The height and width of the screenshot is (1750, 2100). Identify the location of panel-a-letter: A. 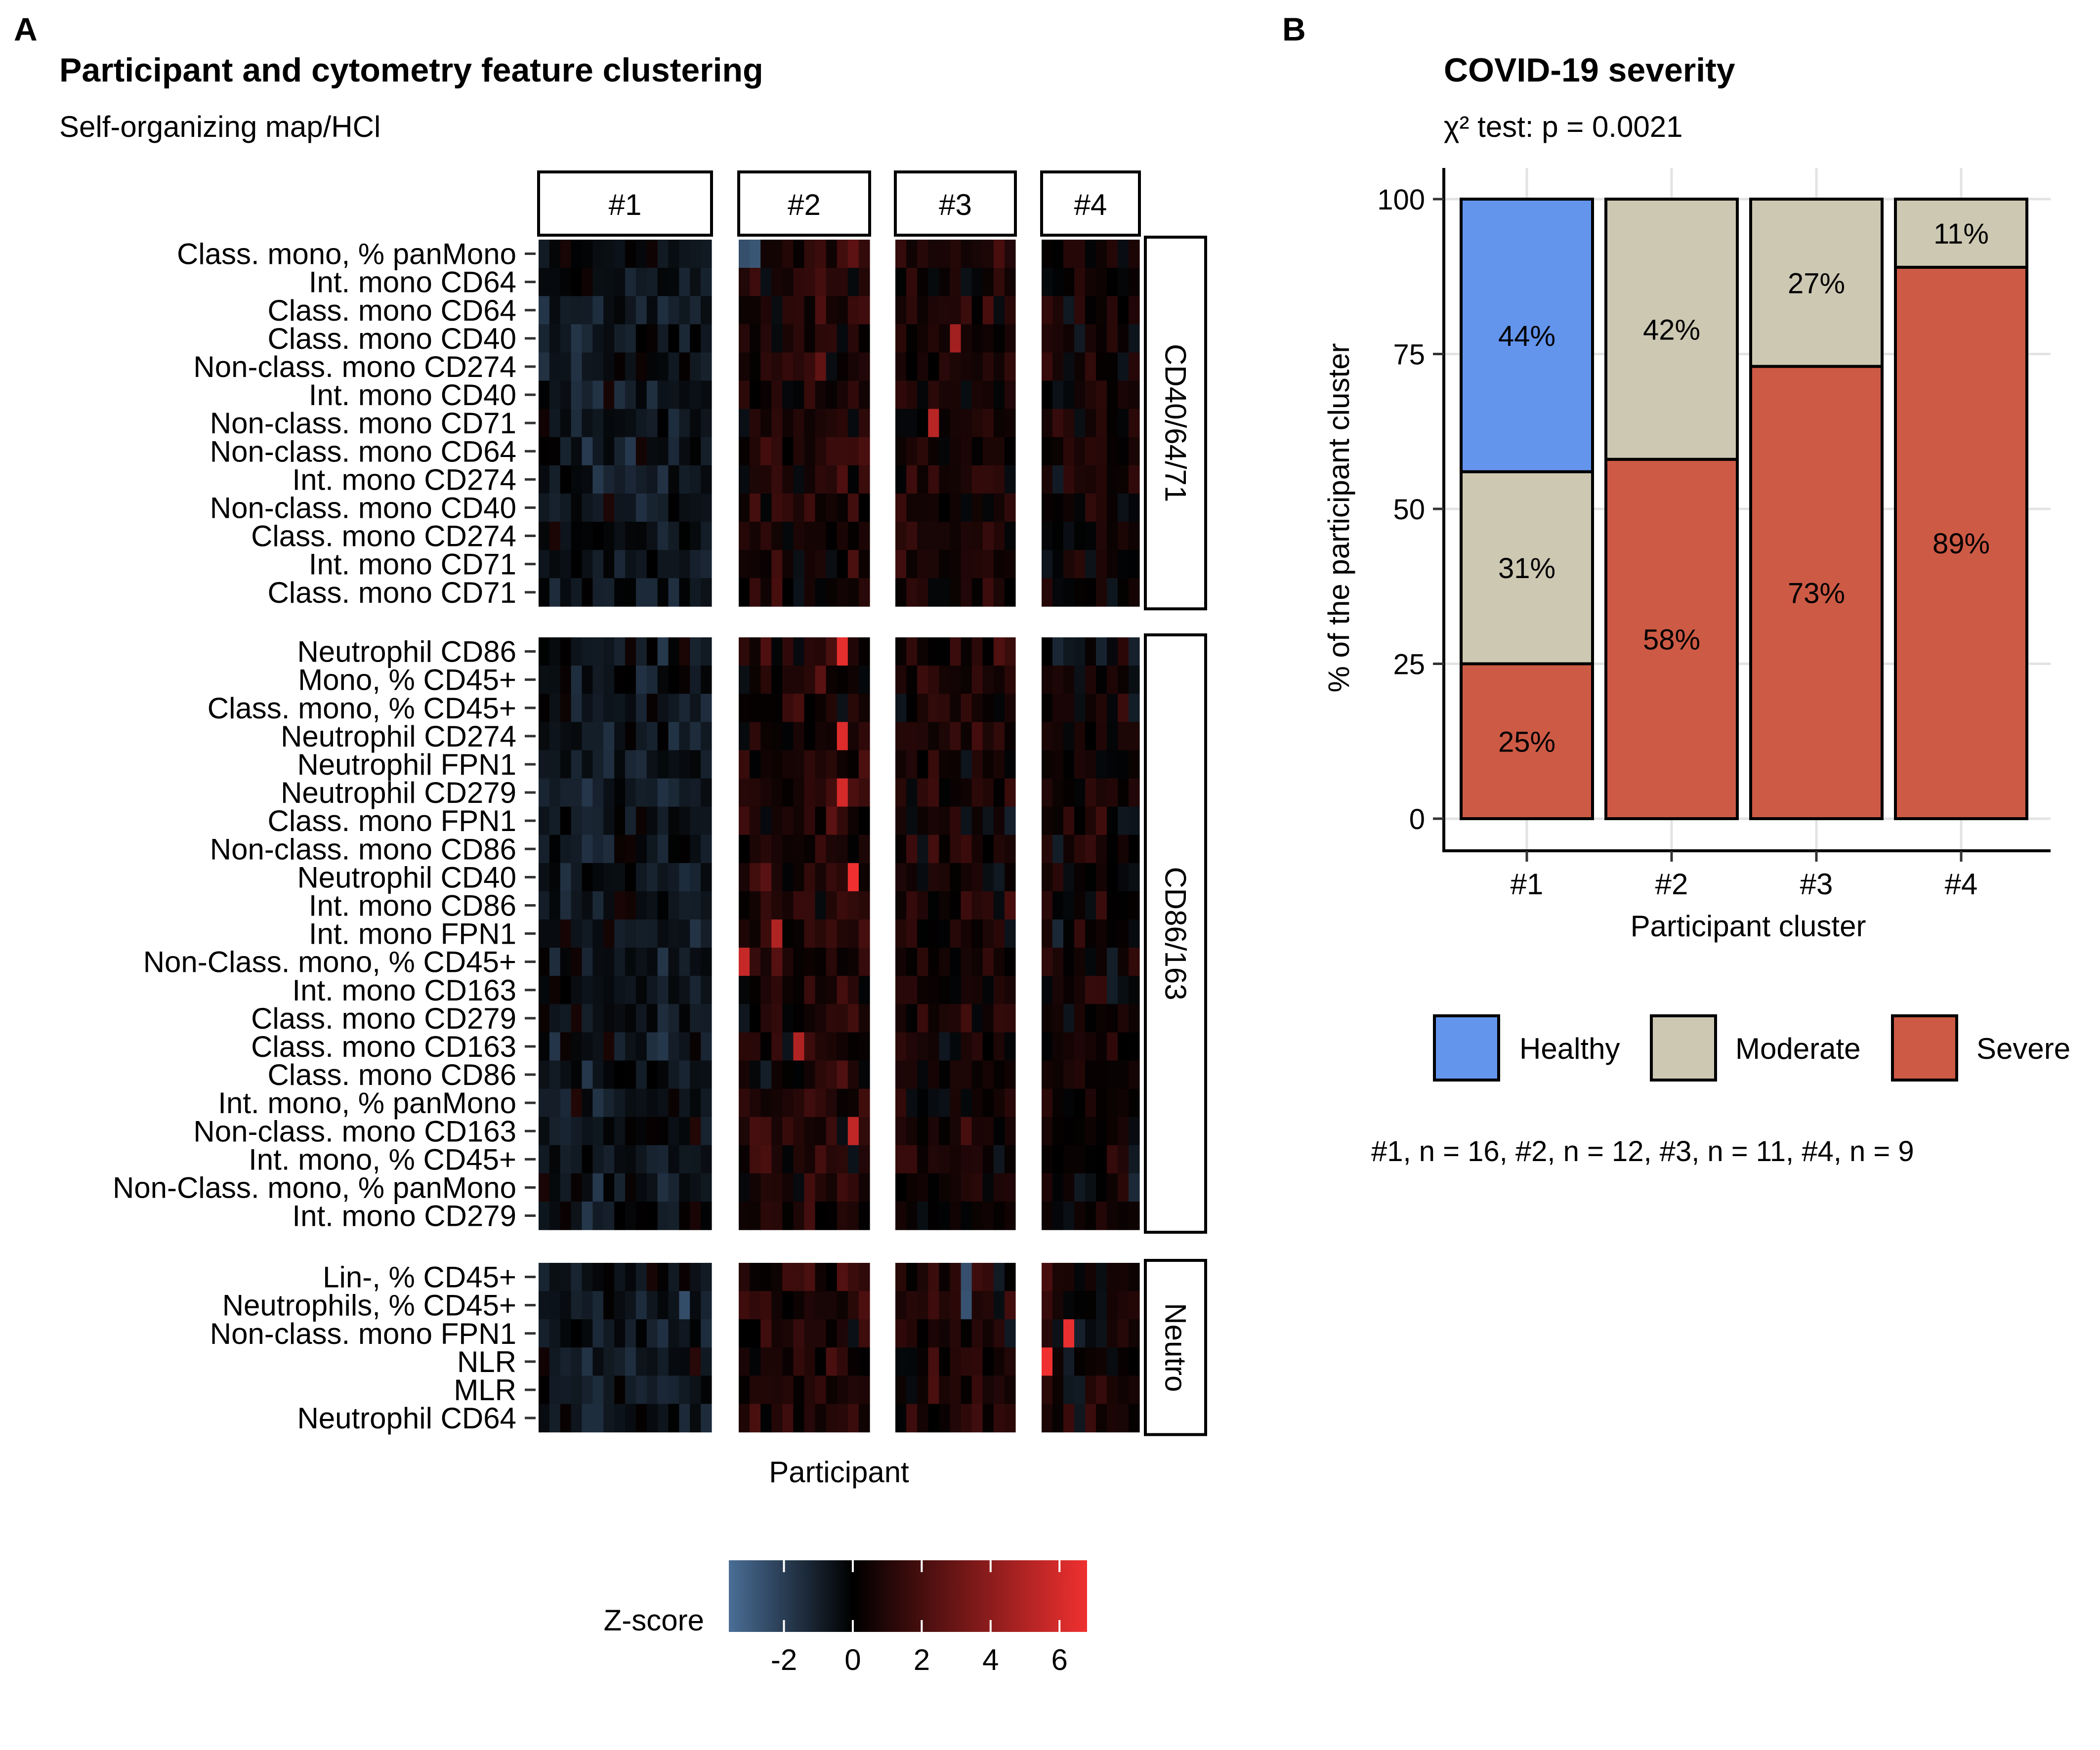
(26, 29).